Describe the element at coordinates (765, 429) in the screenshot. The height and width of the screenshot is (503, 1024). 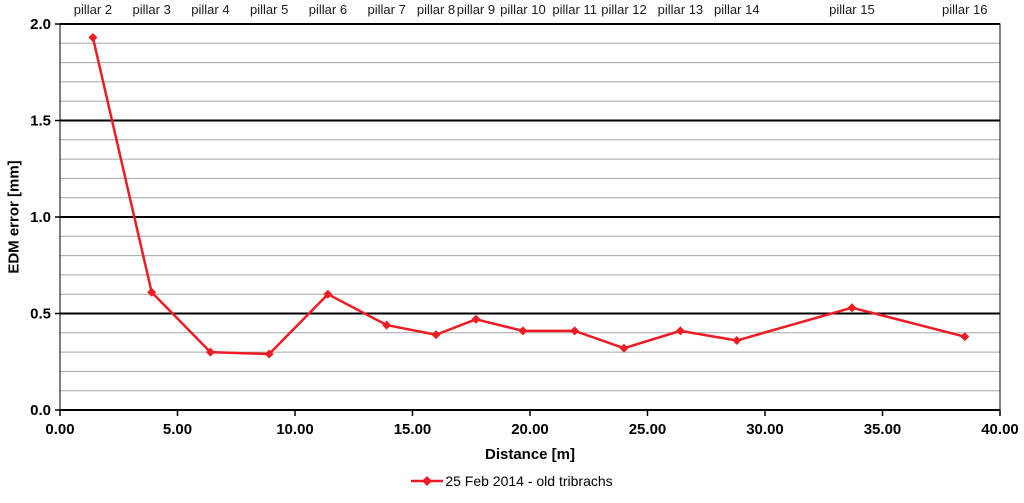
I see `x-tick-label: 30.00` at that location.